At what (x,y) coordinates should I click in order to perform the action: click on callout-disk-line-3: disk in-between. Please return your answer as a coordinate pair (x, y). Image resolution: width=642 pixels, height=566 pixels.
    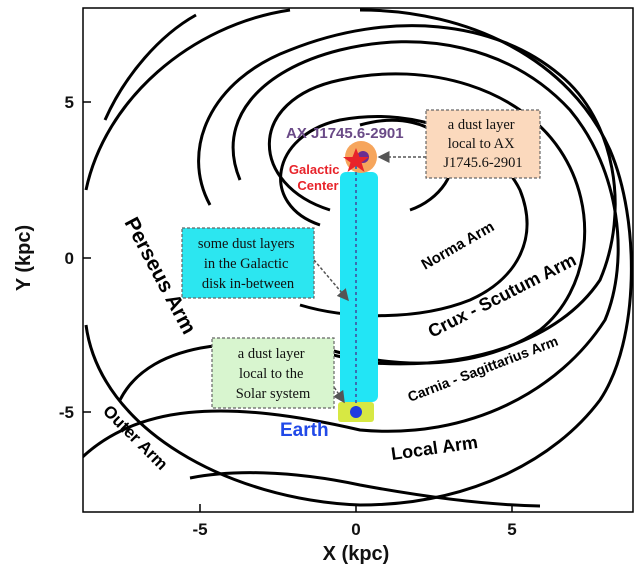
    Looking at the image, I should click on (248, 284).